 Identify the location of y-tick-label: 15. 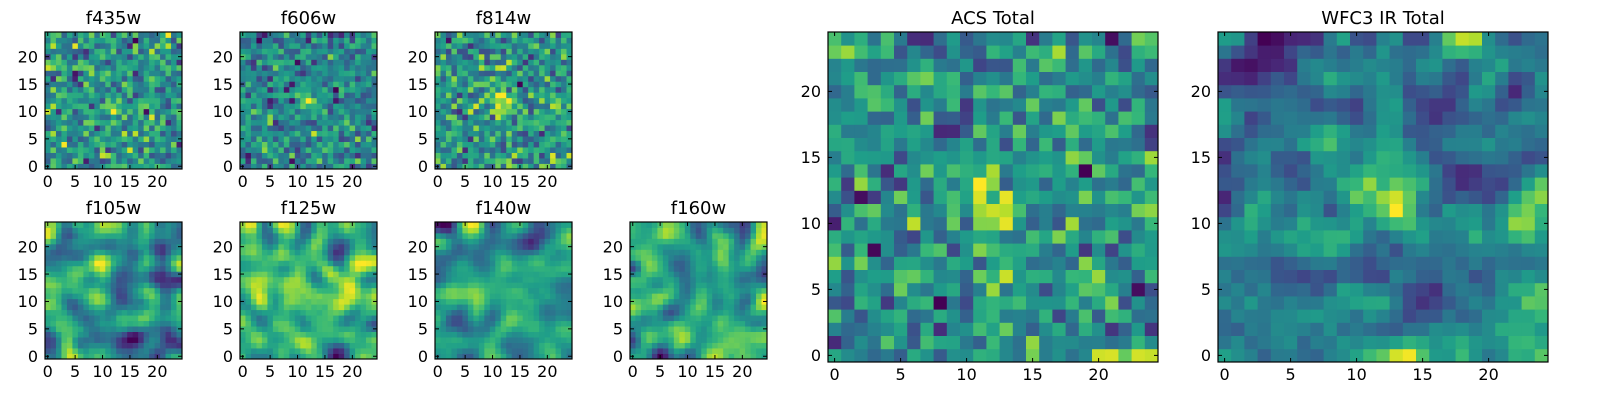
(613, 274).